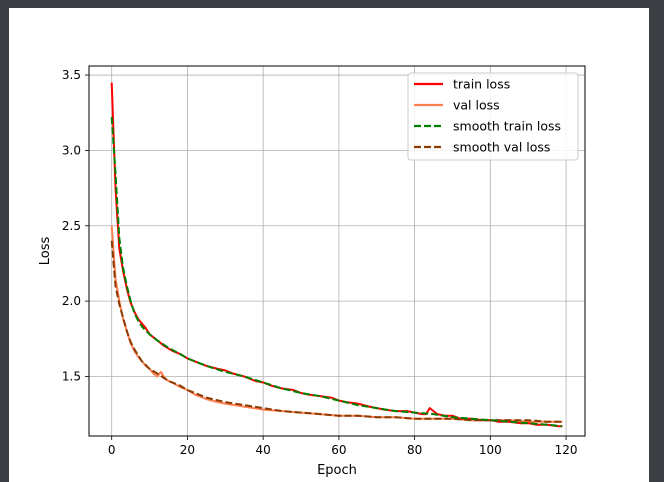 The width and height of the screenshot is (664, 482). Describe the element at coordinates (507, 126) in the screenshot. I see `legend-entry-label: smooth train loss` at that location.